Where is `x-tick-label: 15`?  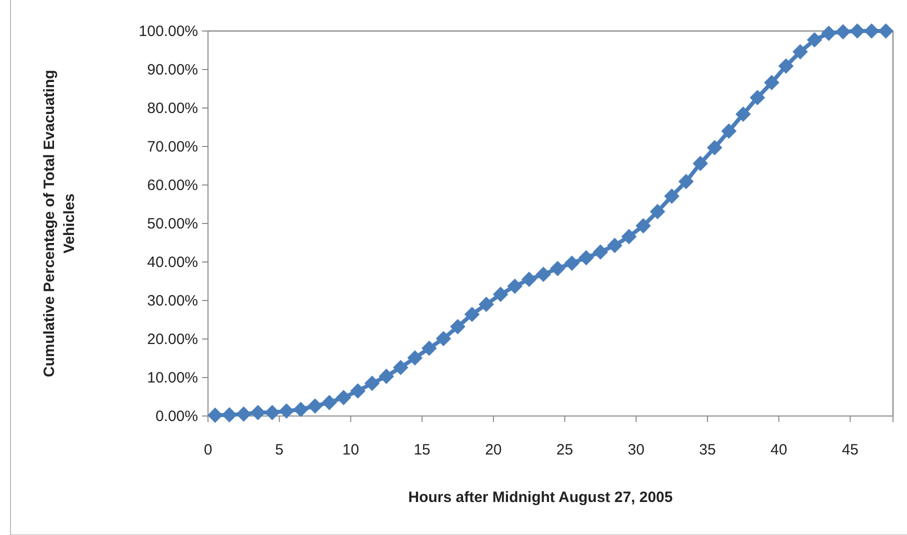
x-tick-label: 15 is located at coordinates (422, 450).